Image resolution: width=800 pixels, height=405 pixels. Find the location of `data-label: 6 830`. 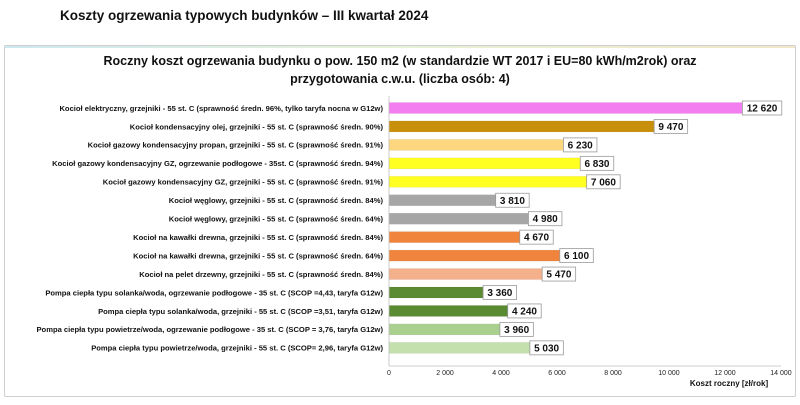

data-label: 6 830 is located at coordinates (596, 164).